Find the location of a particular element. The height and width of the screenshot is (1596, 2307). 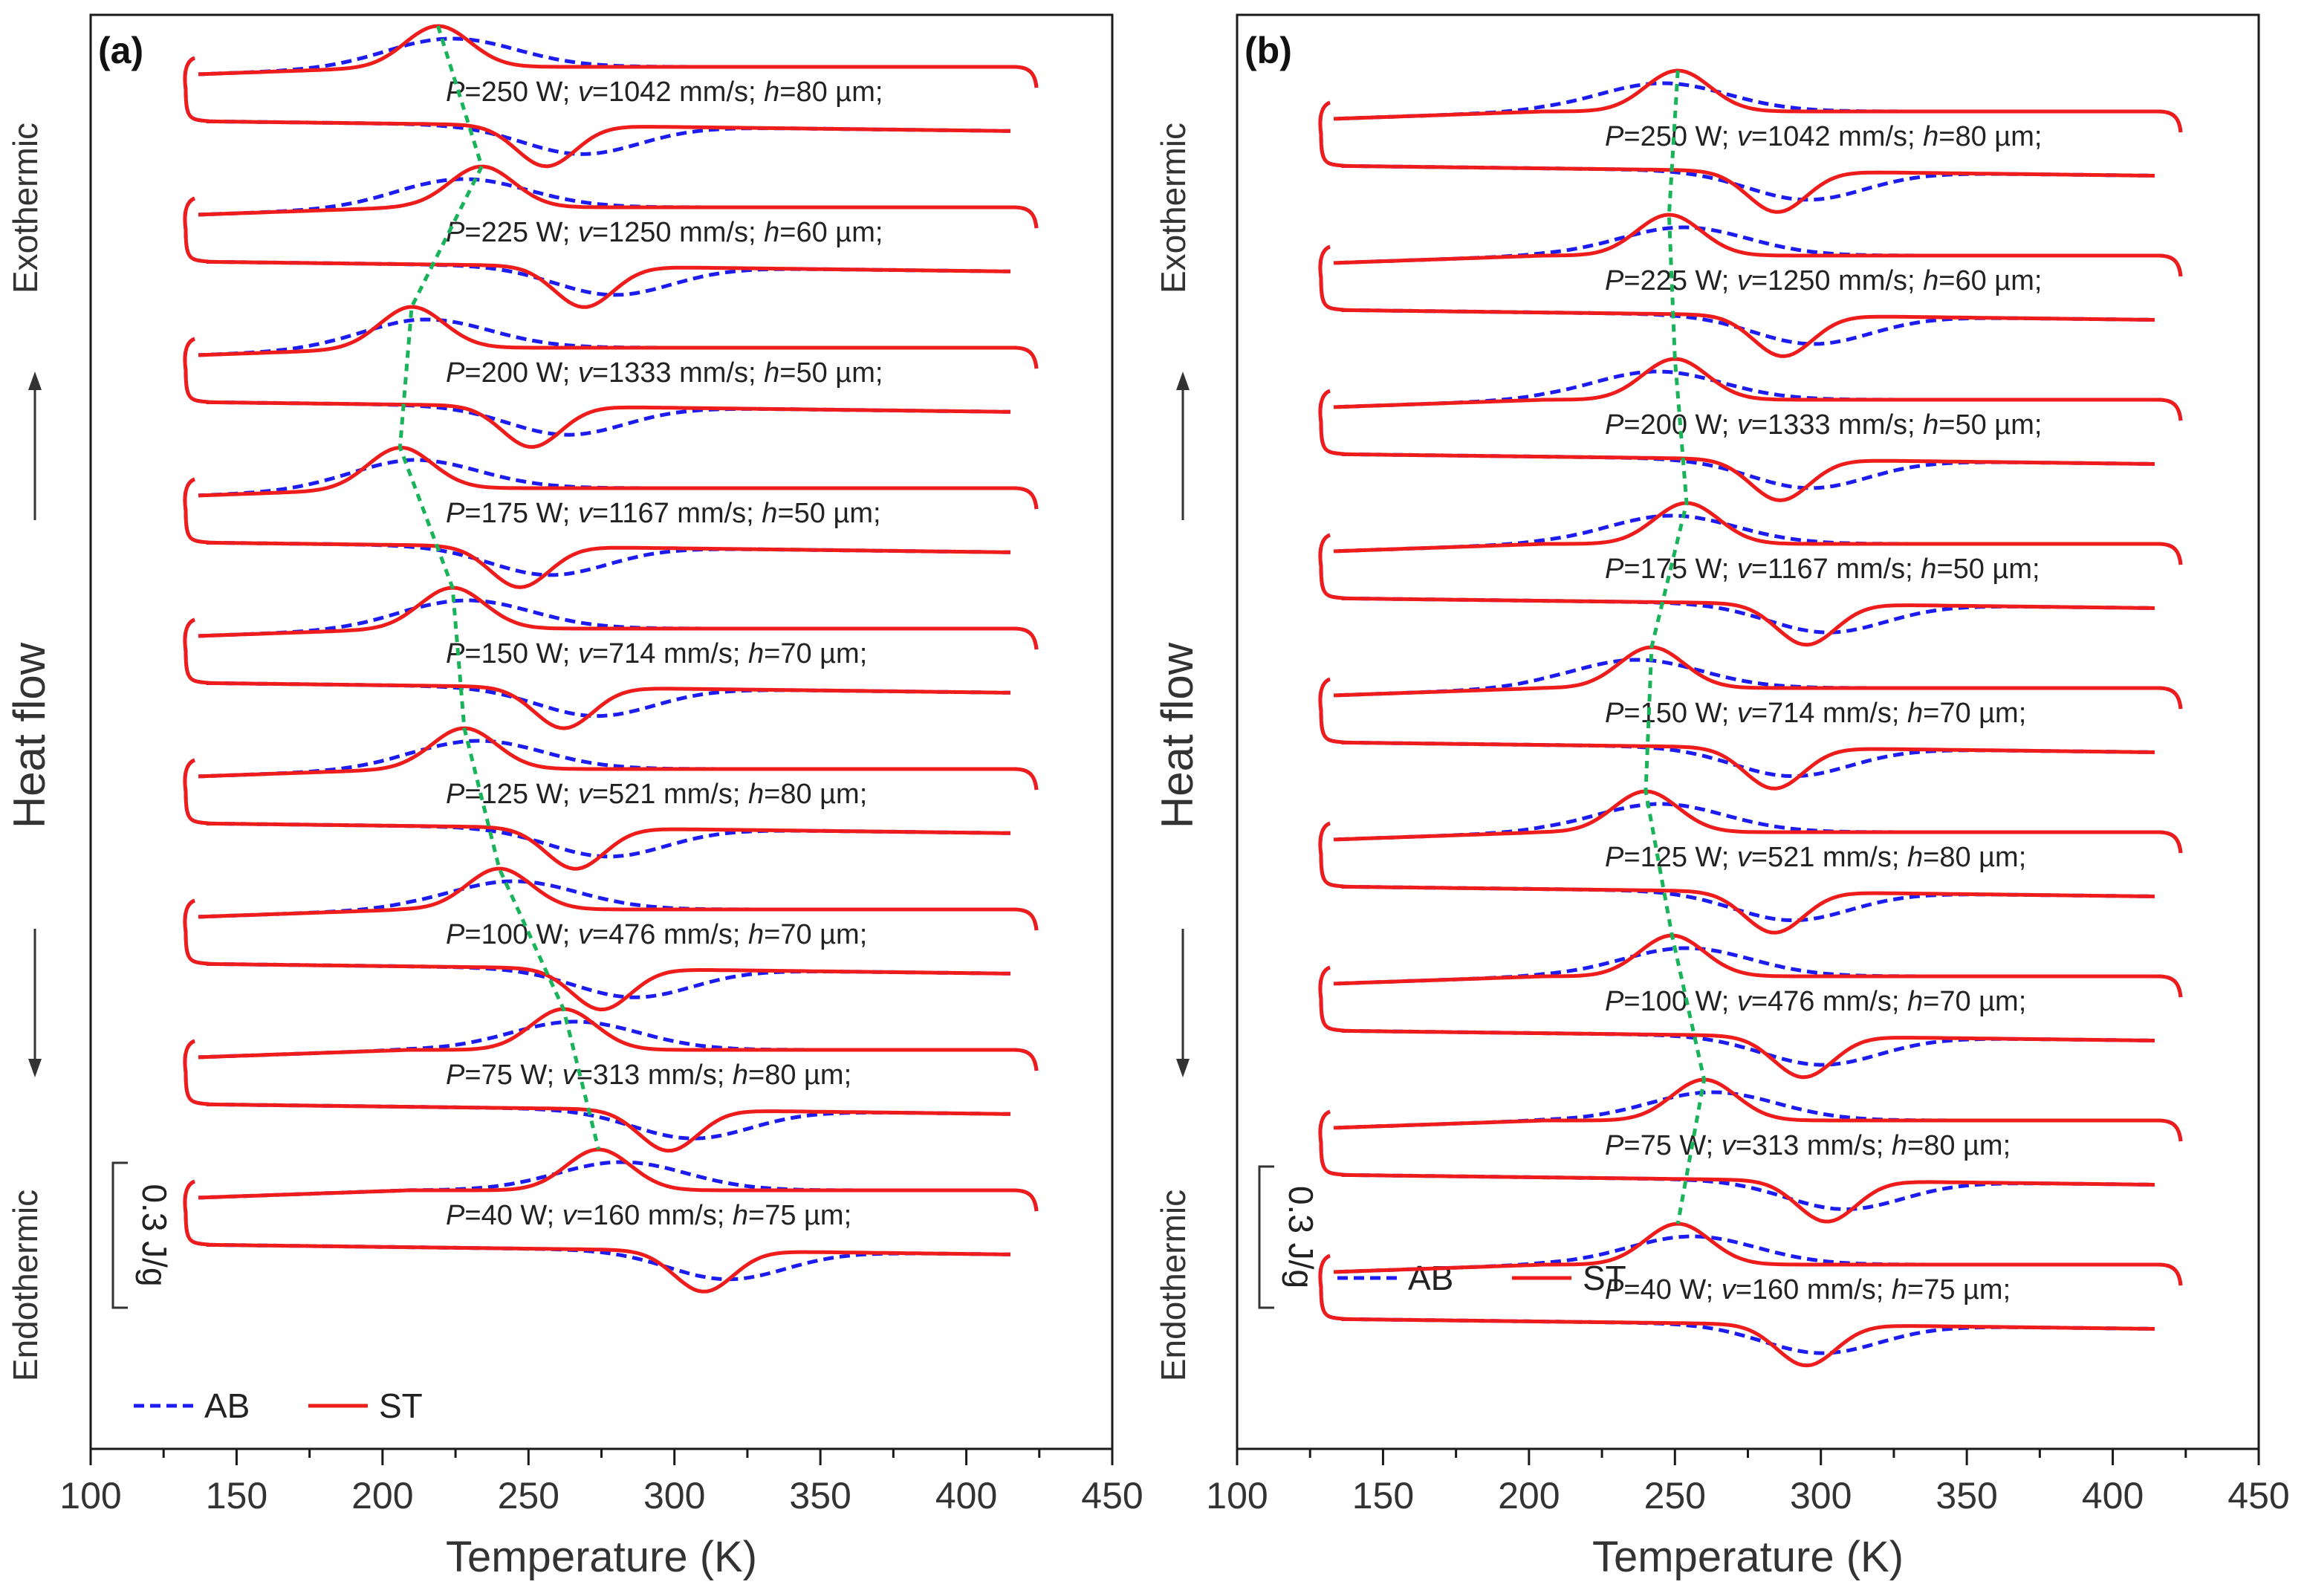

condition-label: P=200 W; v=1333 mm/s; h=50 µm; is located at coordinates (664, 373).